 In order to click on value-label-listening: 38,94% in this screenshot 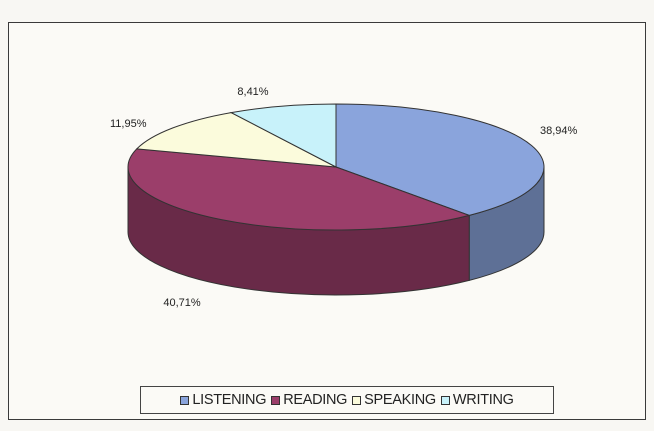, I will do `click(559, 131)`.